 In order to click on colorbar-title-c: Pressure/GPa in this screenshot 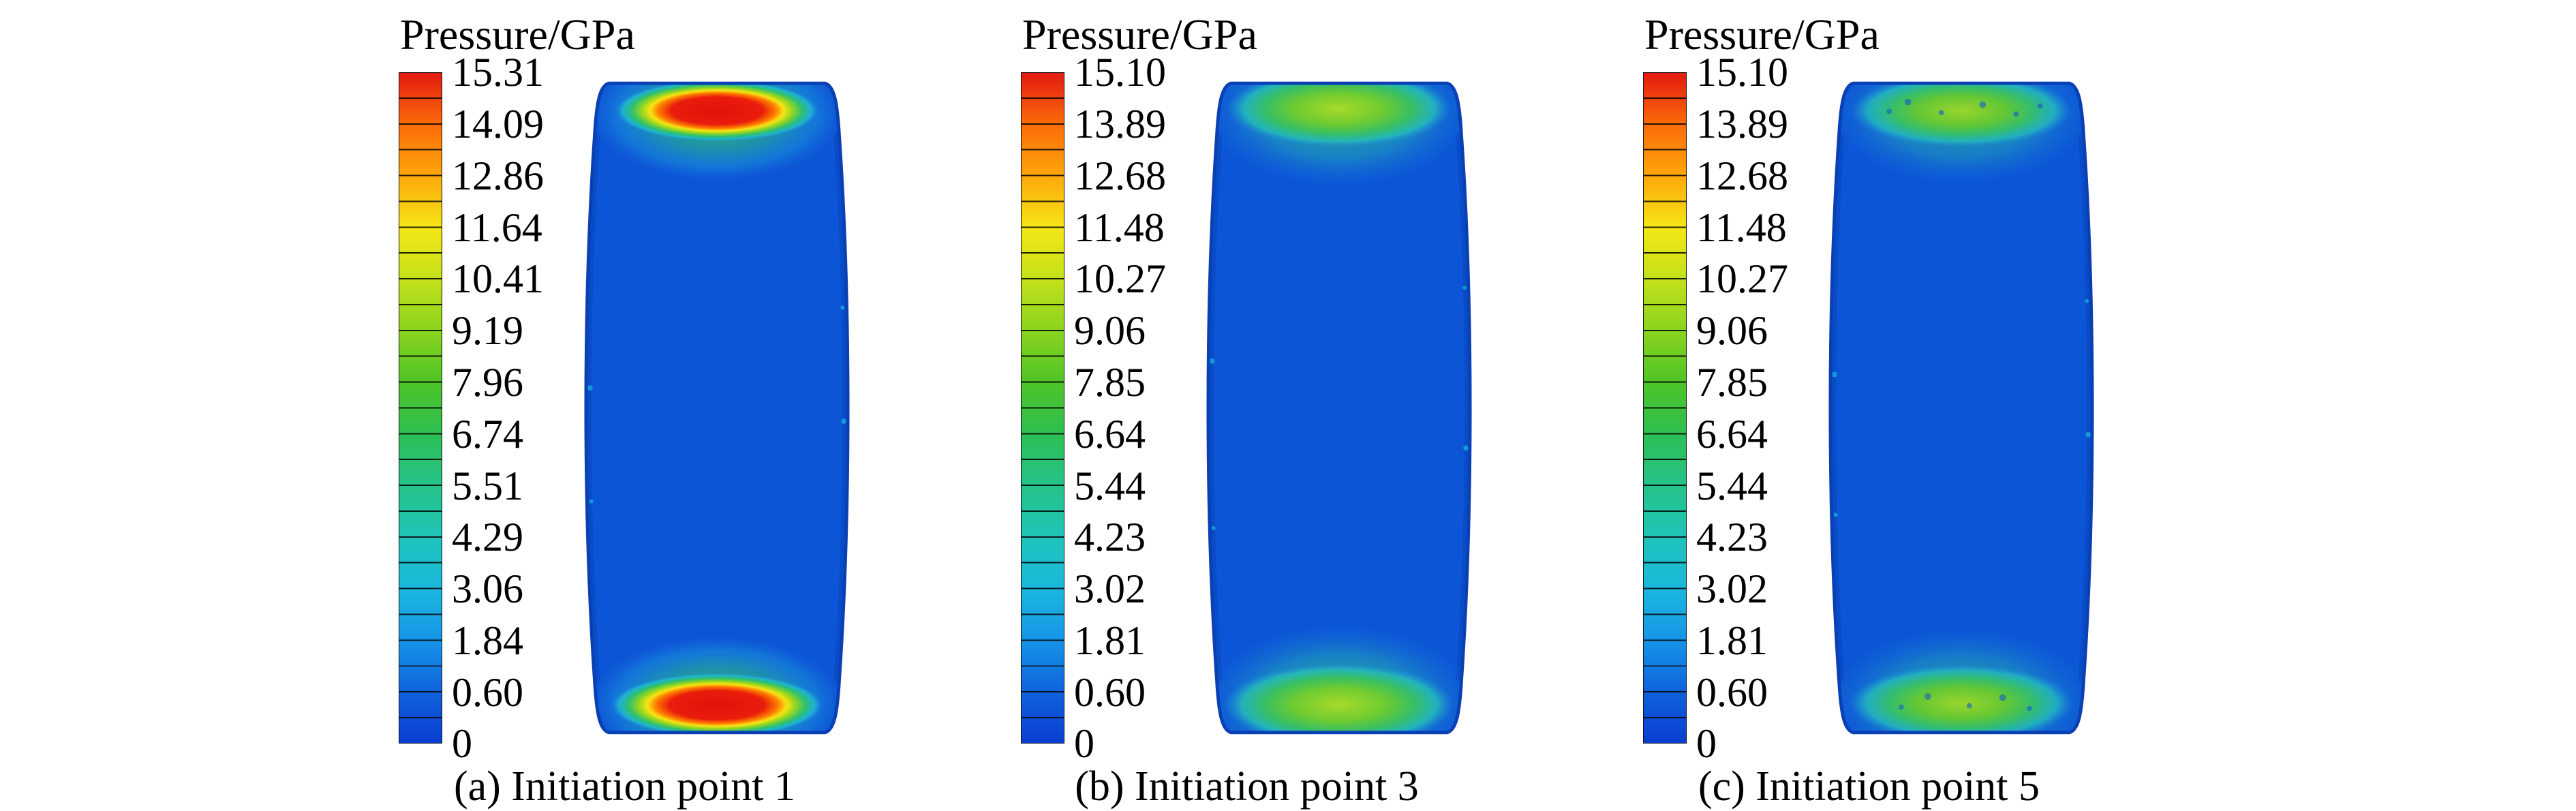, I will do `click(1762, 34)`.